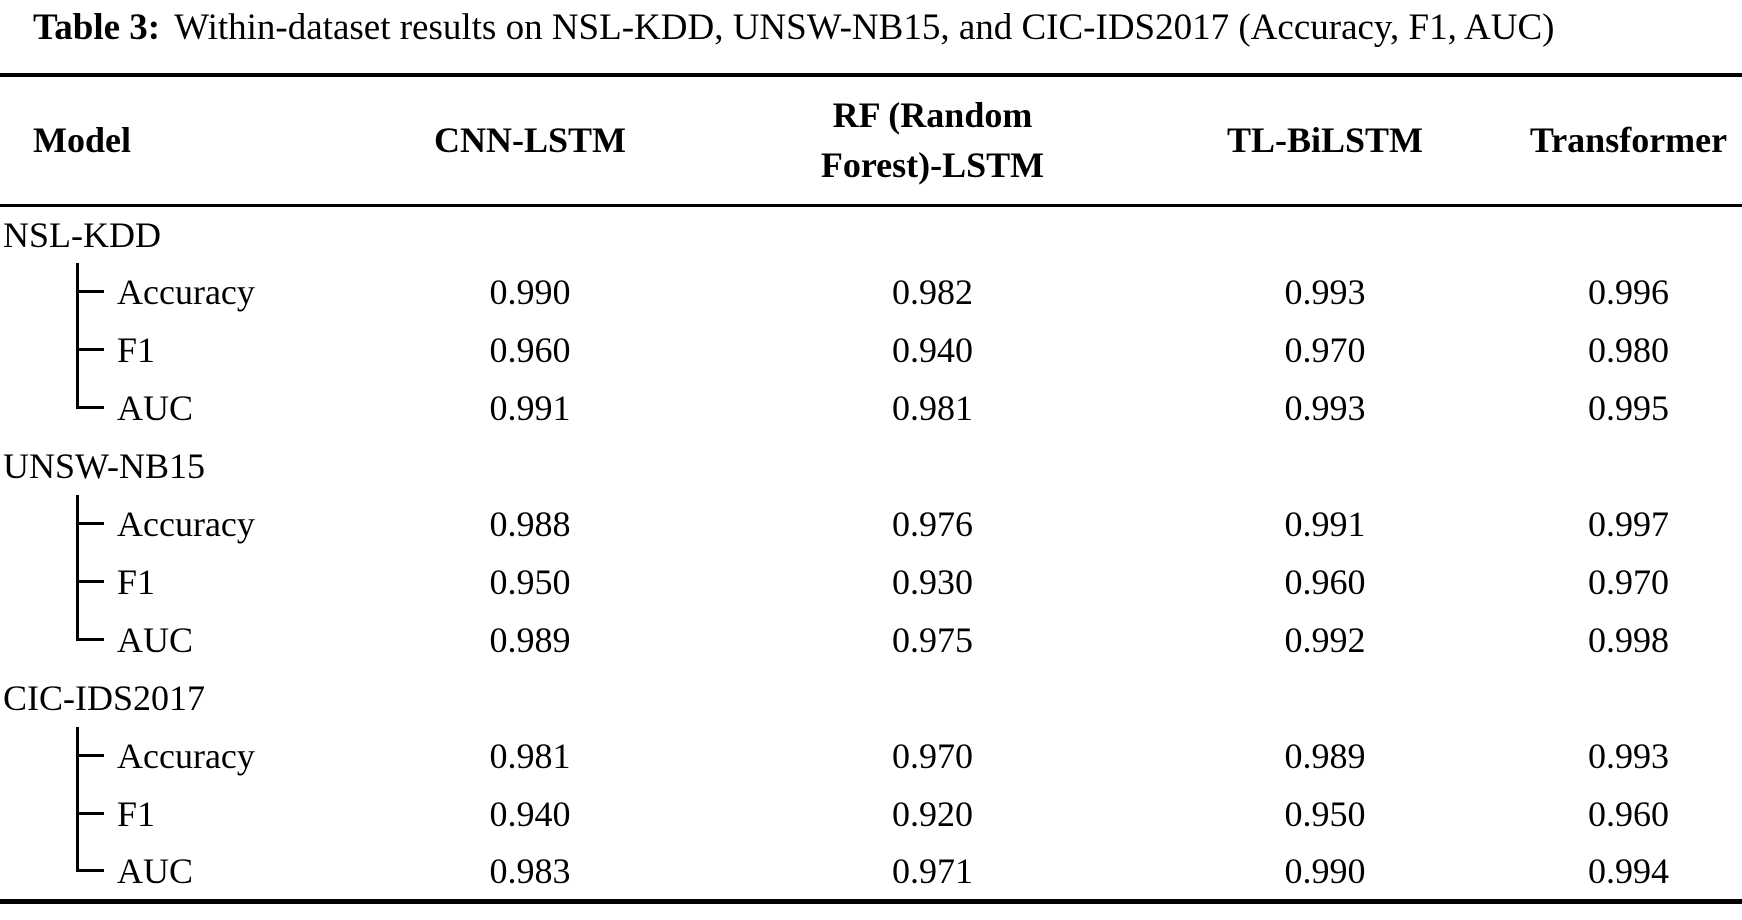 This screenshot has height=920, width=1742. Describe the element at coordinates (530, 870) in the screenshot. I see `value-cell: 0.983` at that location.